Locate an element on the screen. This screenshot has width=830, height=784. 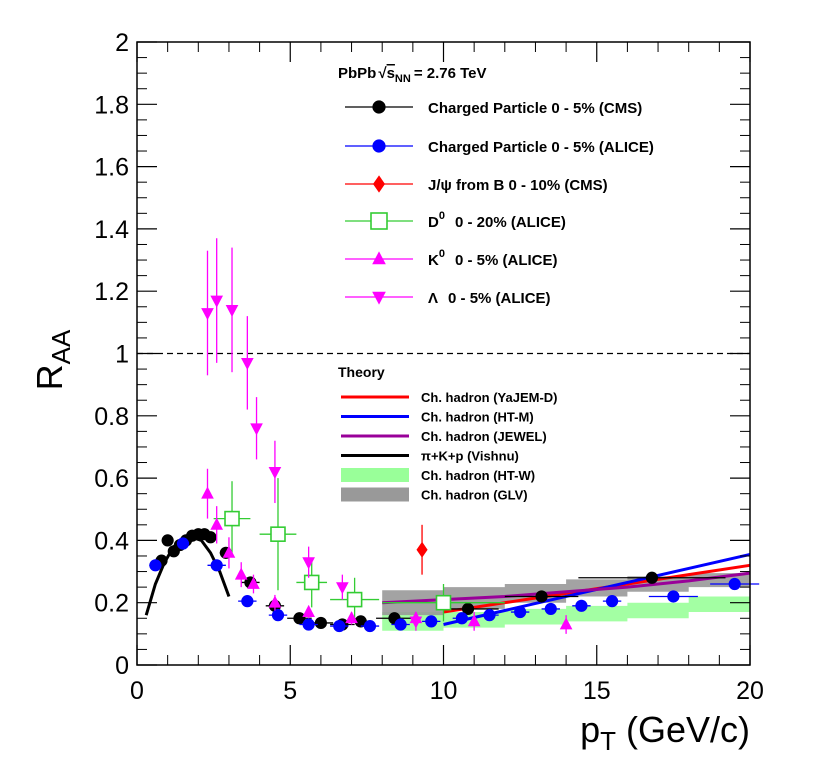
theory-legend-label: Ch. hadron (HT-M) is located at coordinates (477, 417).